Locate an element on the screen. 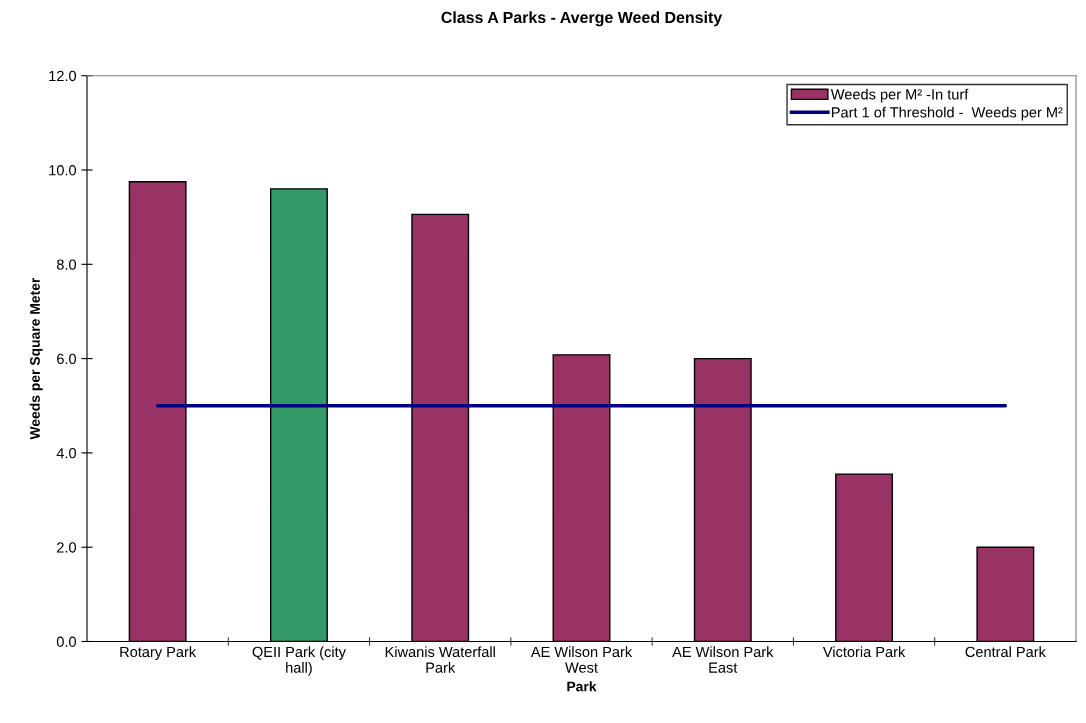 The height and width of the screenshot is (723, 1086). y-tick-label: 10.0 is located at coordinates (63, 170).